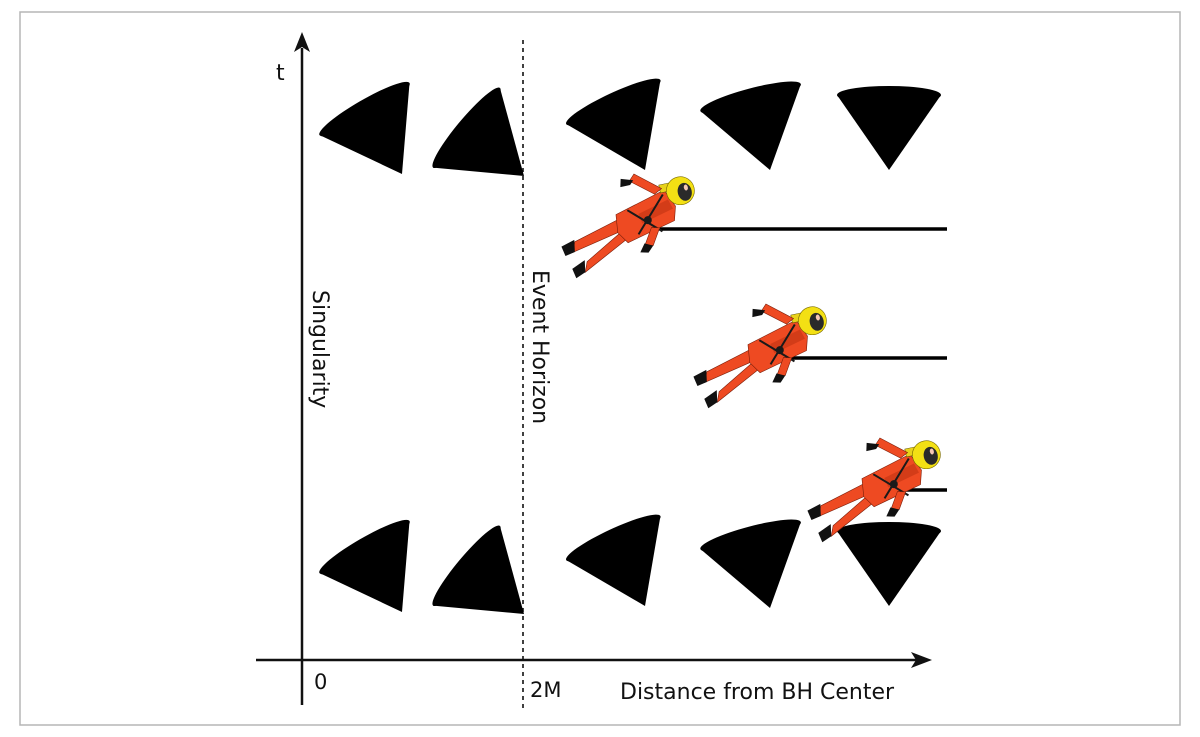 This screenshot has height=737, width=1200. I want to click on horizon-tick-label: 2M, so click(545, 690).